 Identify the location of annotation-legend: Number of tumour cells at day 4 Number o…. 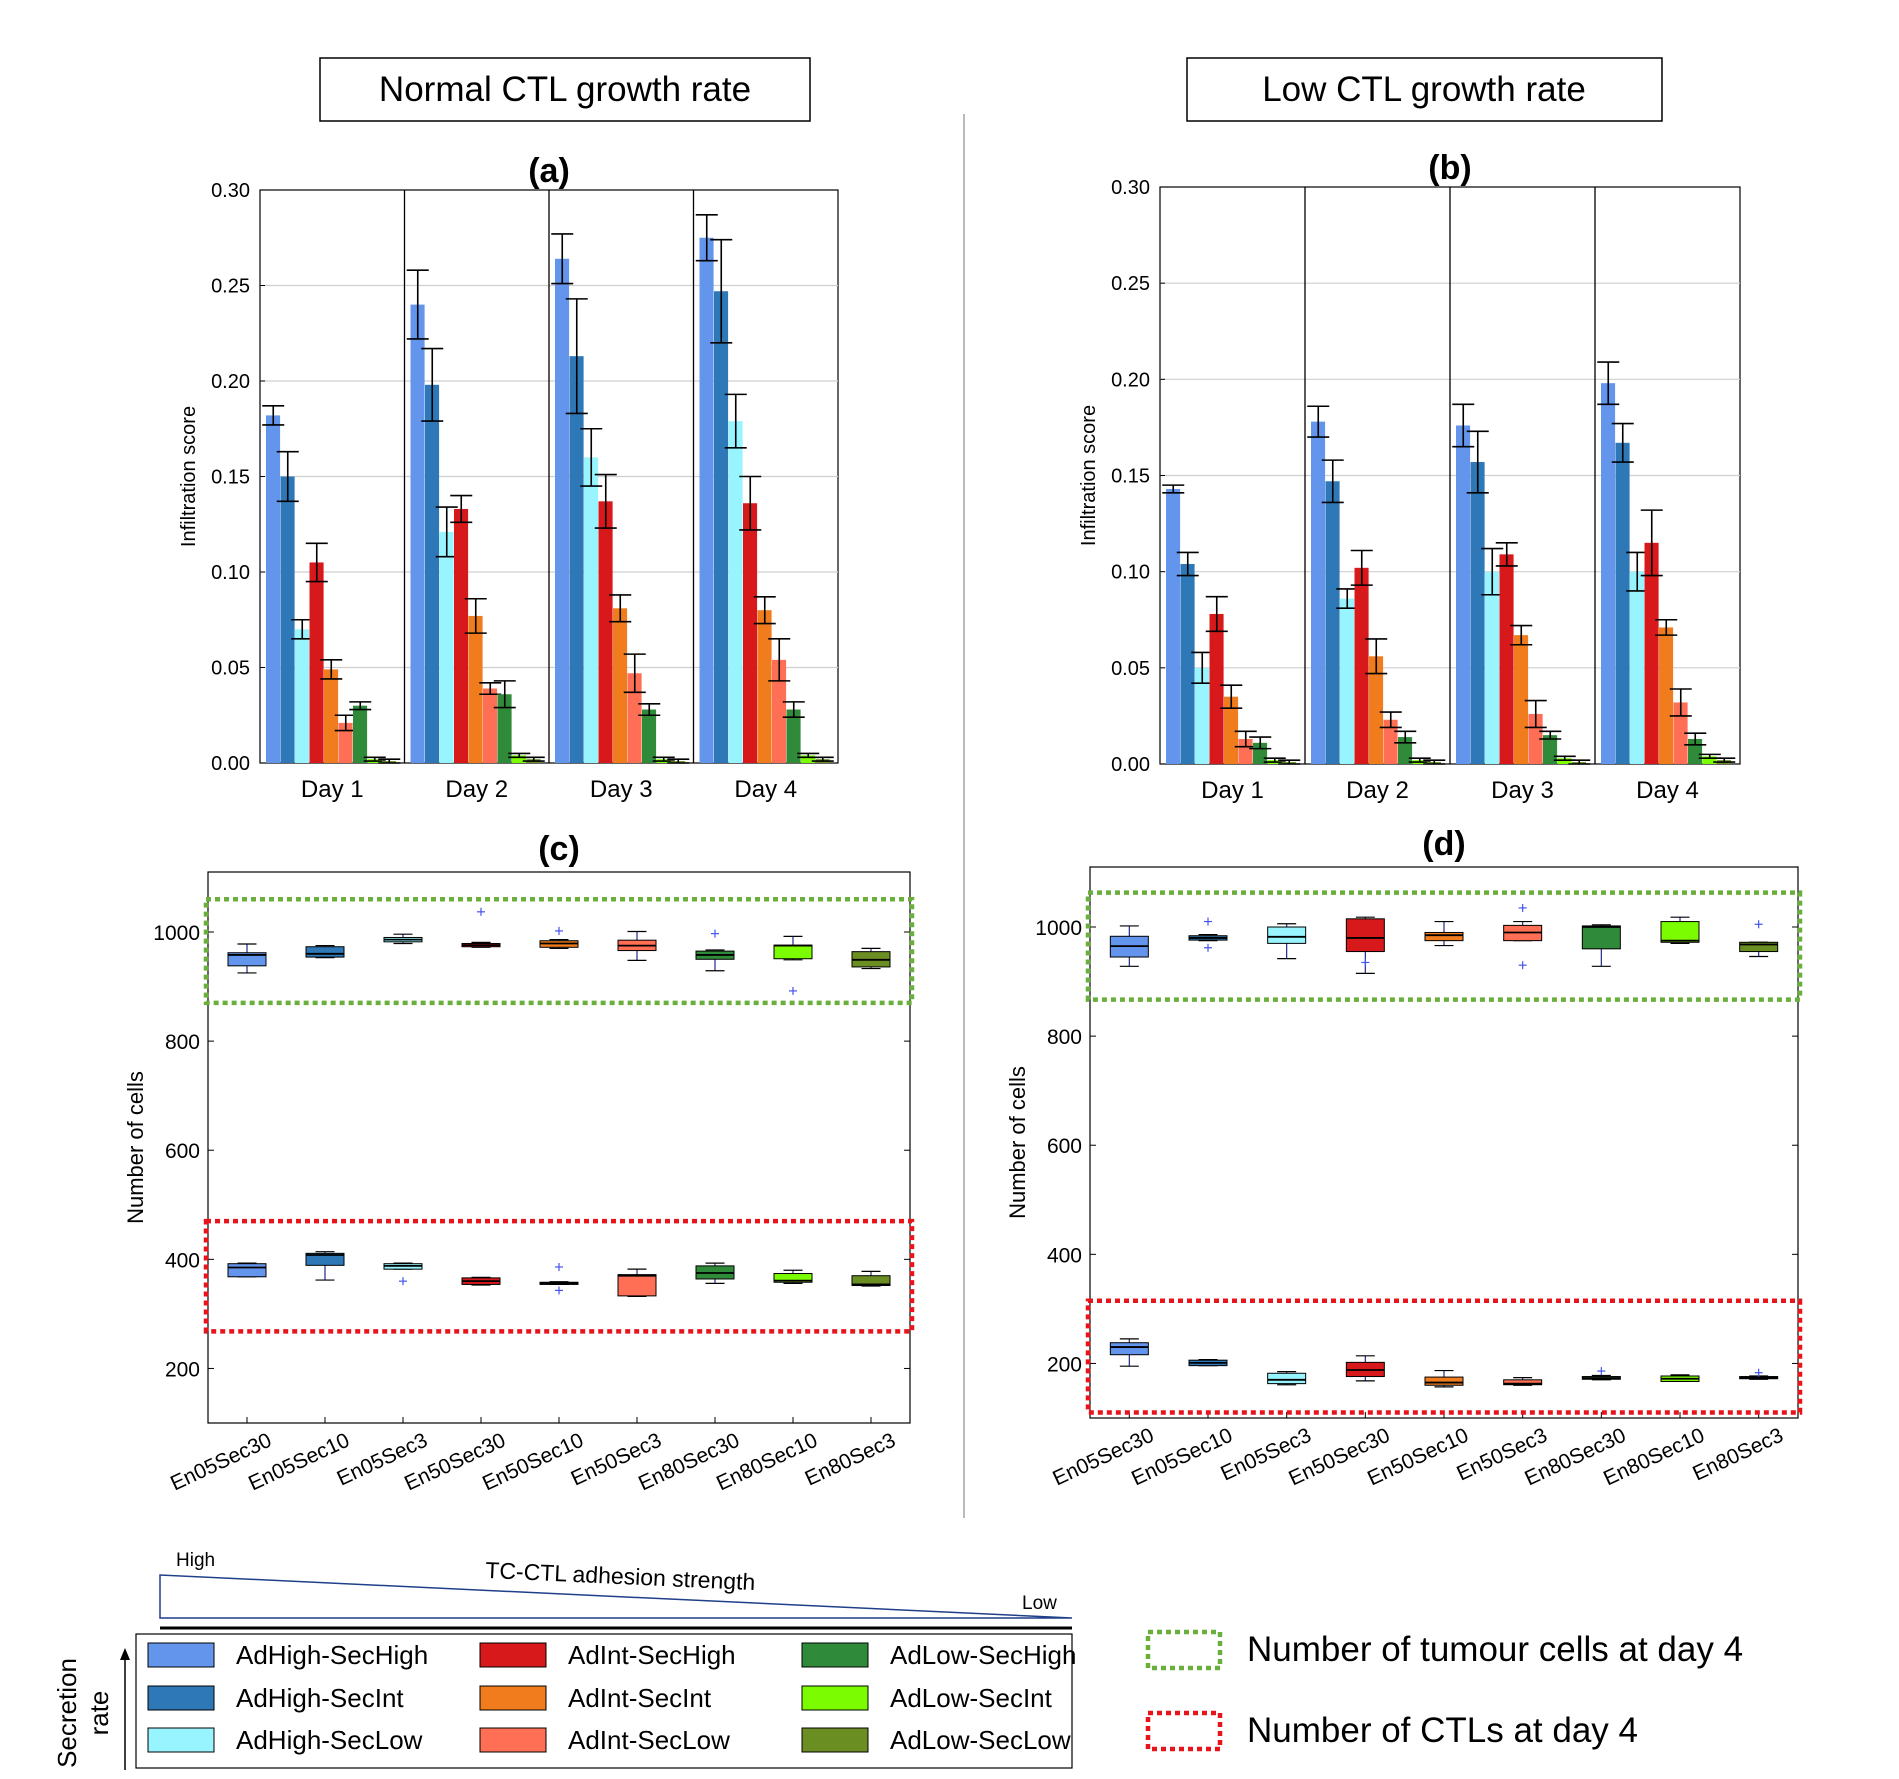
(1444, 1690).